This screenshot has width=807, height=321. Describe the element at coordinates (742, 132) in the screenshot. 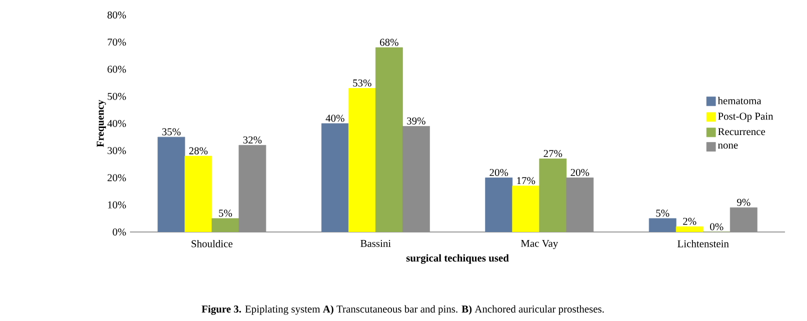

I see `legend-label: Recurrence` at that location.